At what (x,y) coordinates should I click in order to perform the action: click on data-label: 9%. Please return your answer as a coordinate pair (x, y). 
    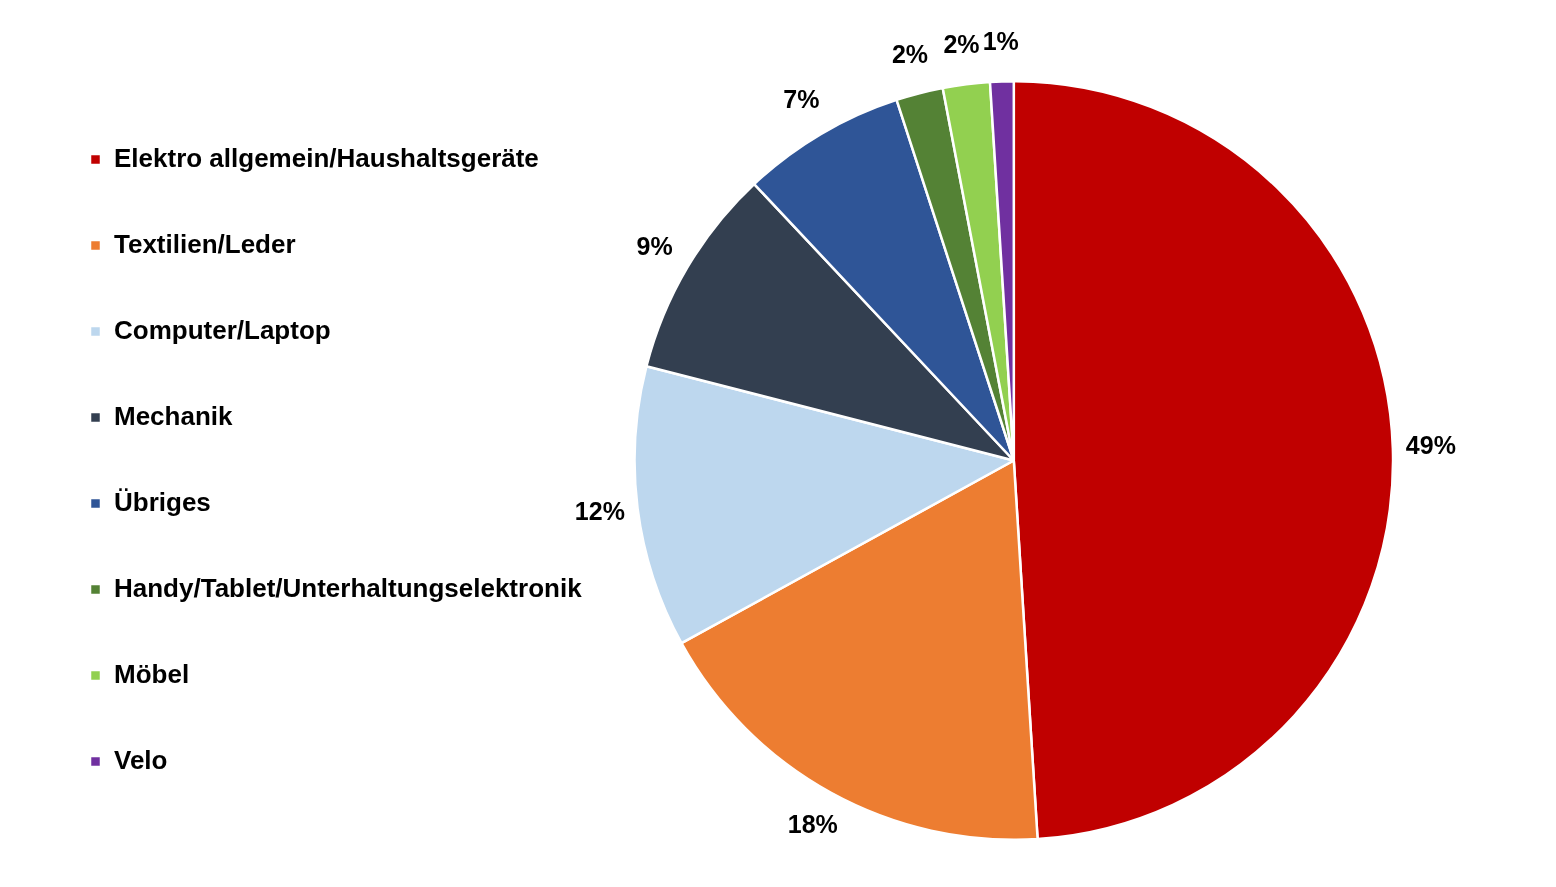
    Looking at the image, I should click on (654, 245).